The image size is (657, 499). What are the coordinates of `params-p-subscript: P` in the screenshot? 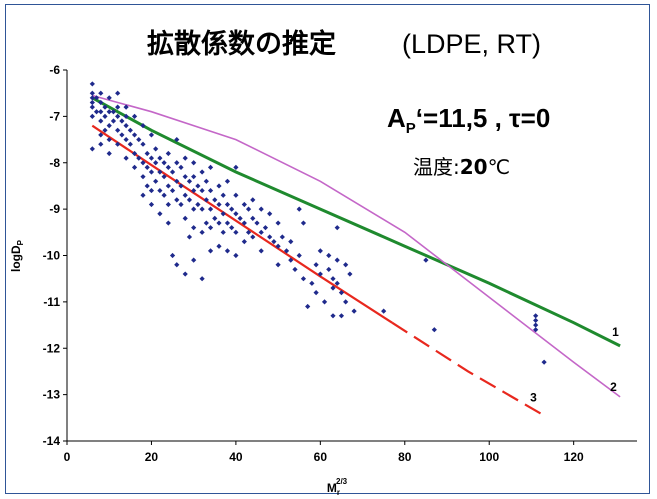 It's located at (411, 128).